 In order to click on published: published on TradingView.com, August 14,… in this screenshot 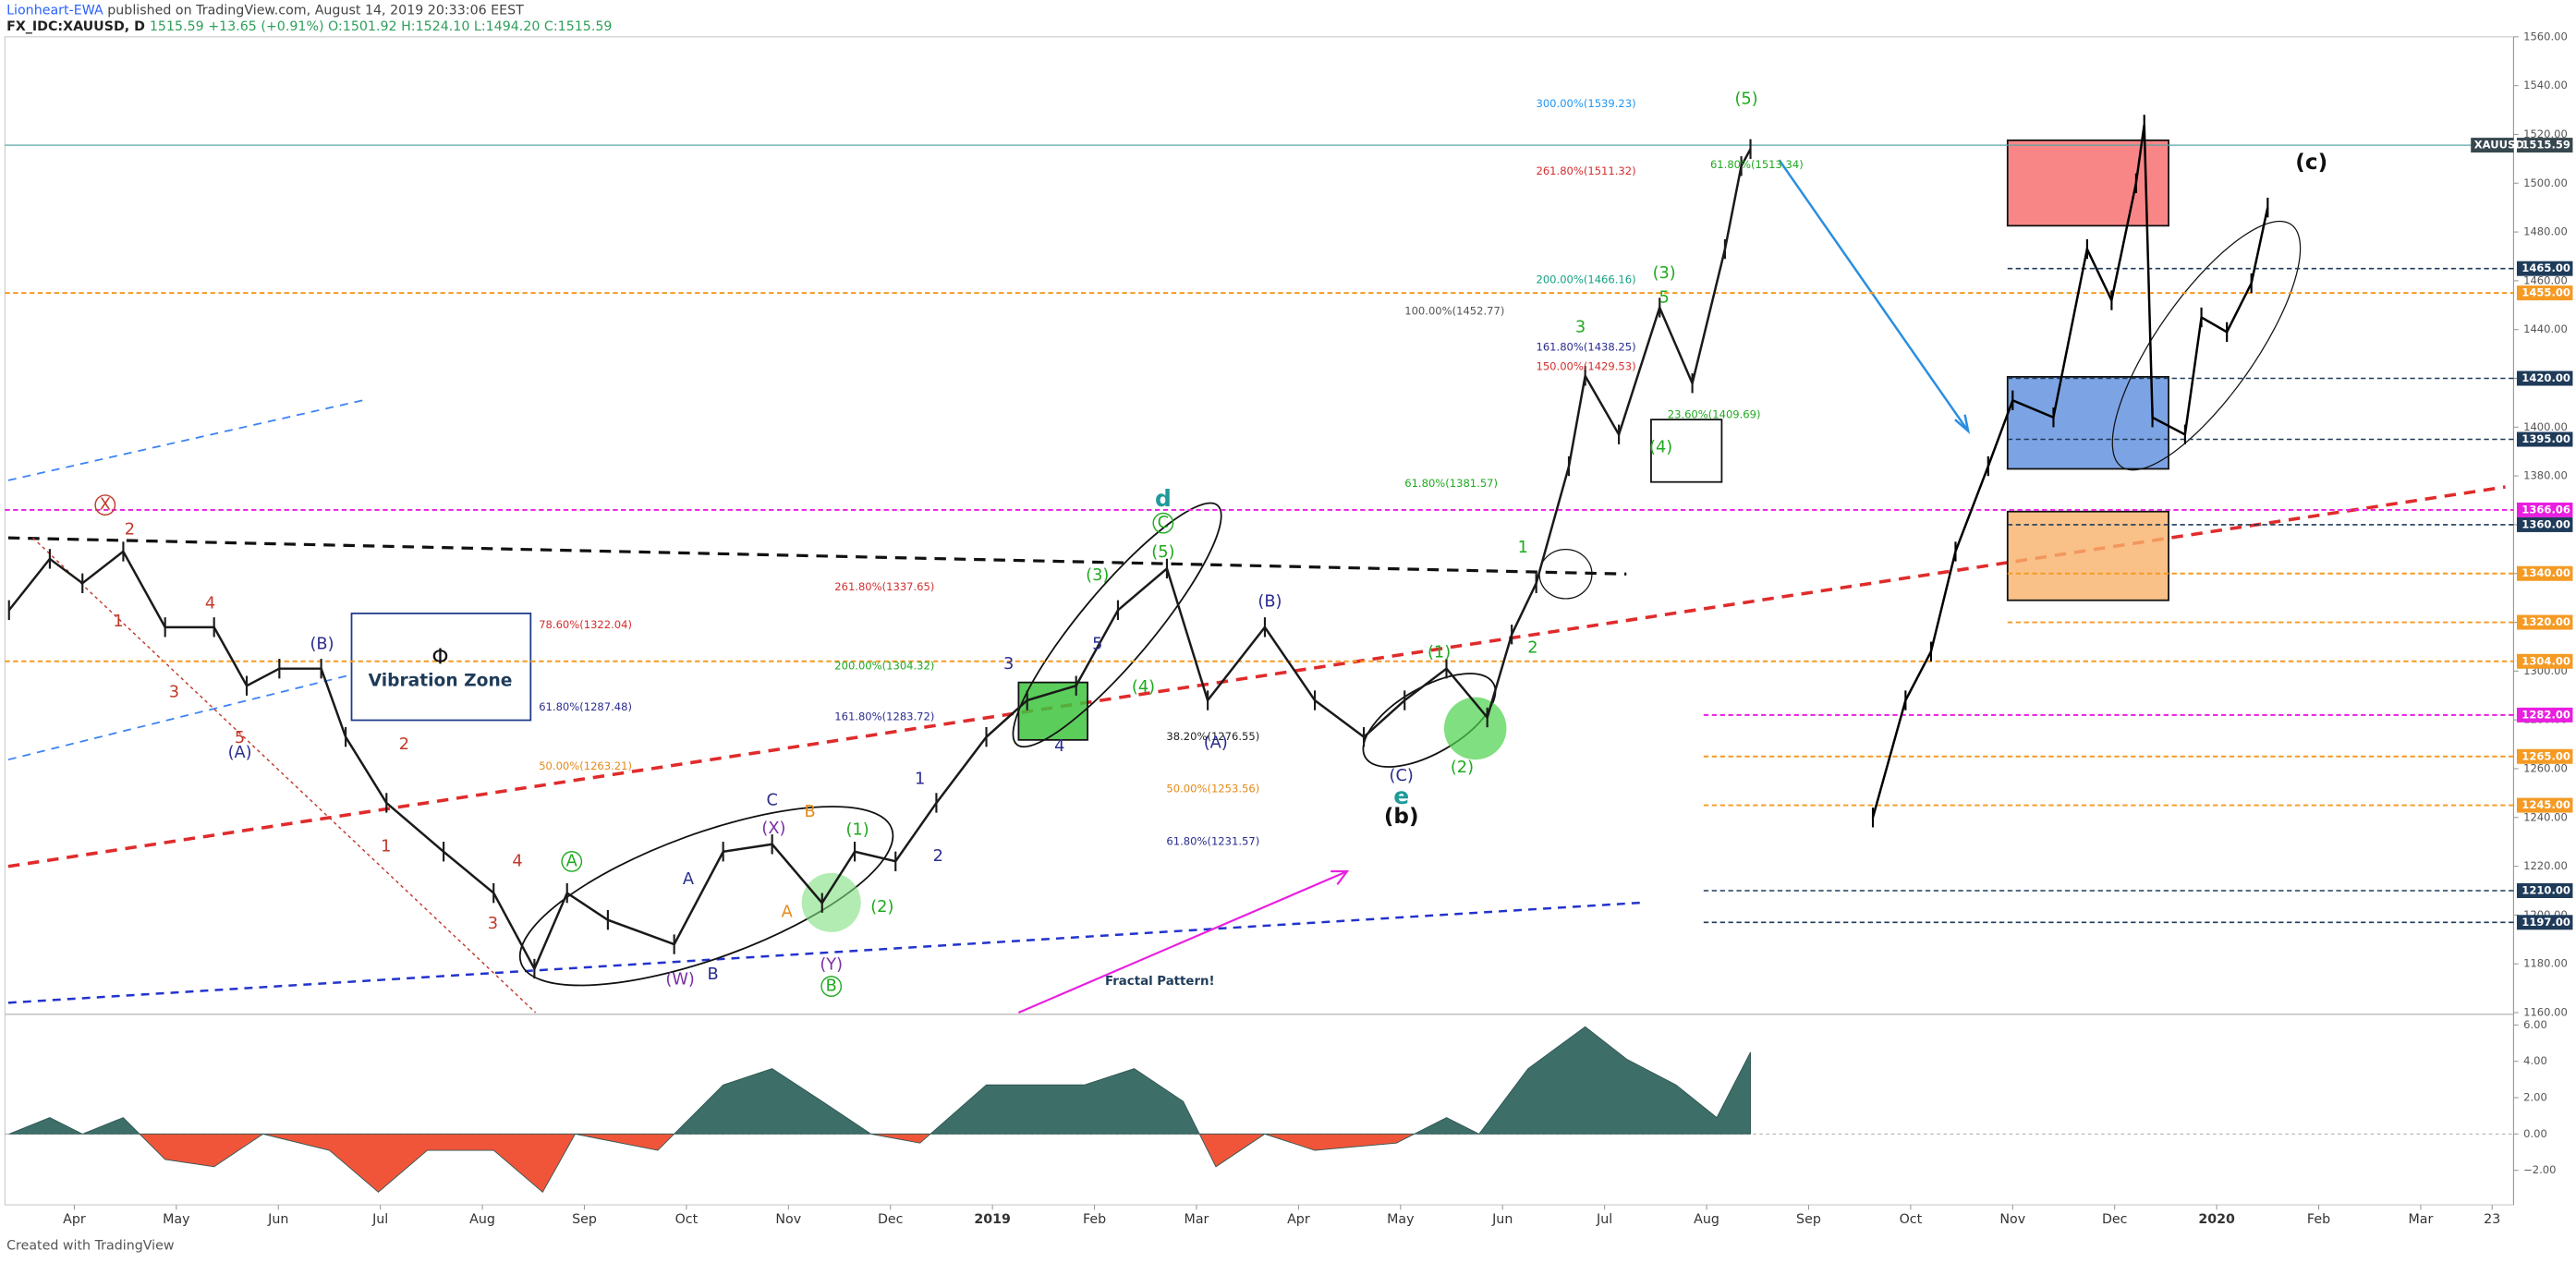, I will do `click(315, 10)`.